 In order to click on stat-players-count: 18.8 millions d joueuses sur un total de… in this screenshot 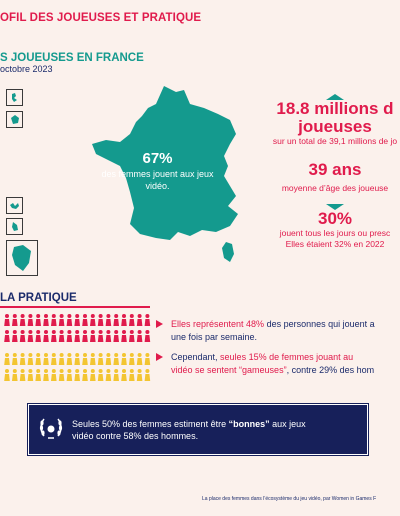, I will do `click(325, 120)`.